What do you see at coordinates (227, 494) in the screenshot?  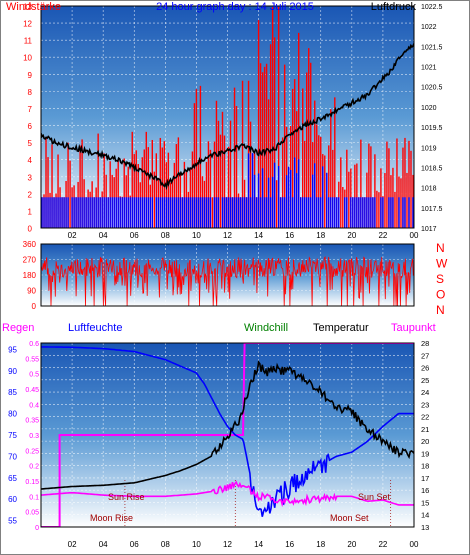 I see `dewpoint-line` at bounding box center [227, 494].